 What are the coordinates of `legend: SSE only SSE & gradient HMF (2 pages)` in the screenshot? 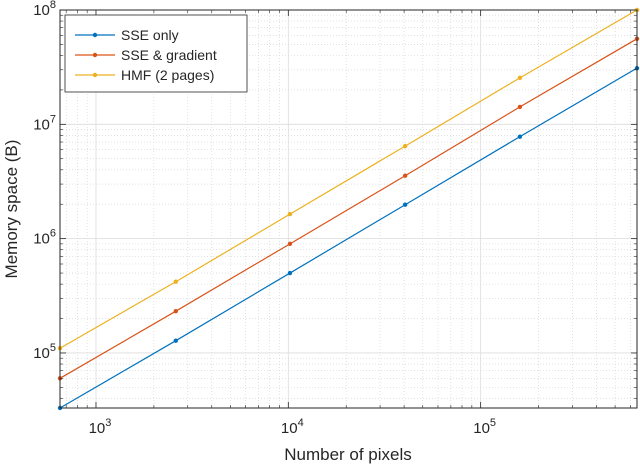 It's located at (156, 53).